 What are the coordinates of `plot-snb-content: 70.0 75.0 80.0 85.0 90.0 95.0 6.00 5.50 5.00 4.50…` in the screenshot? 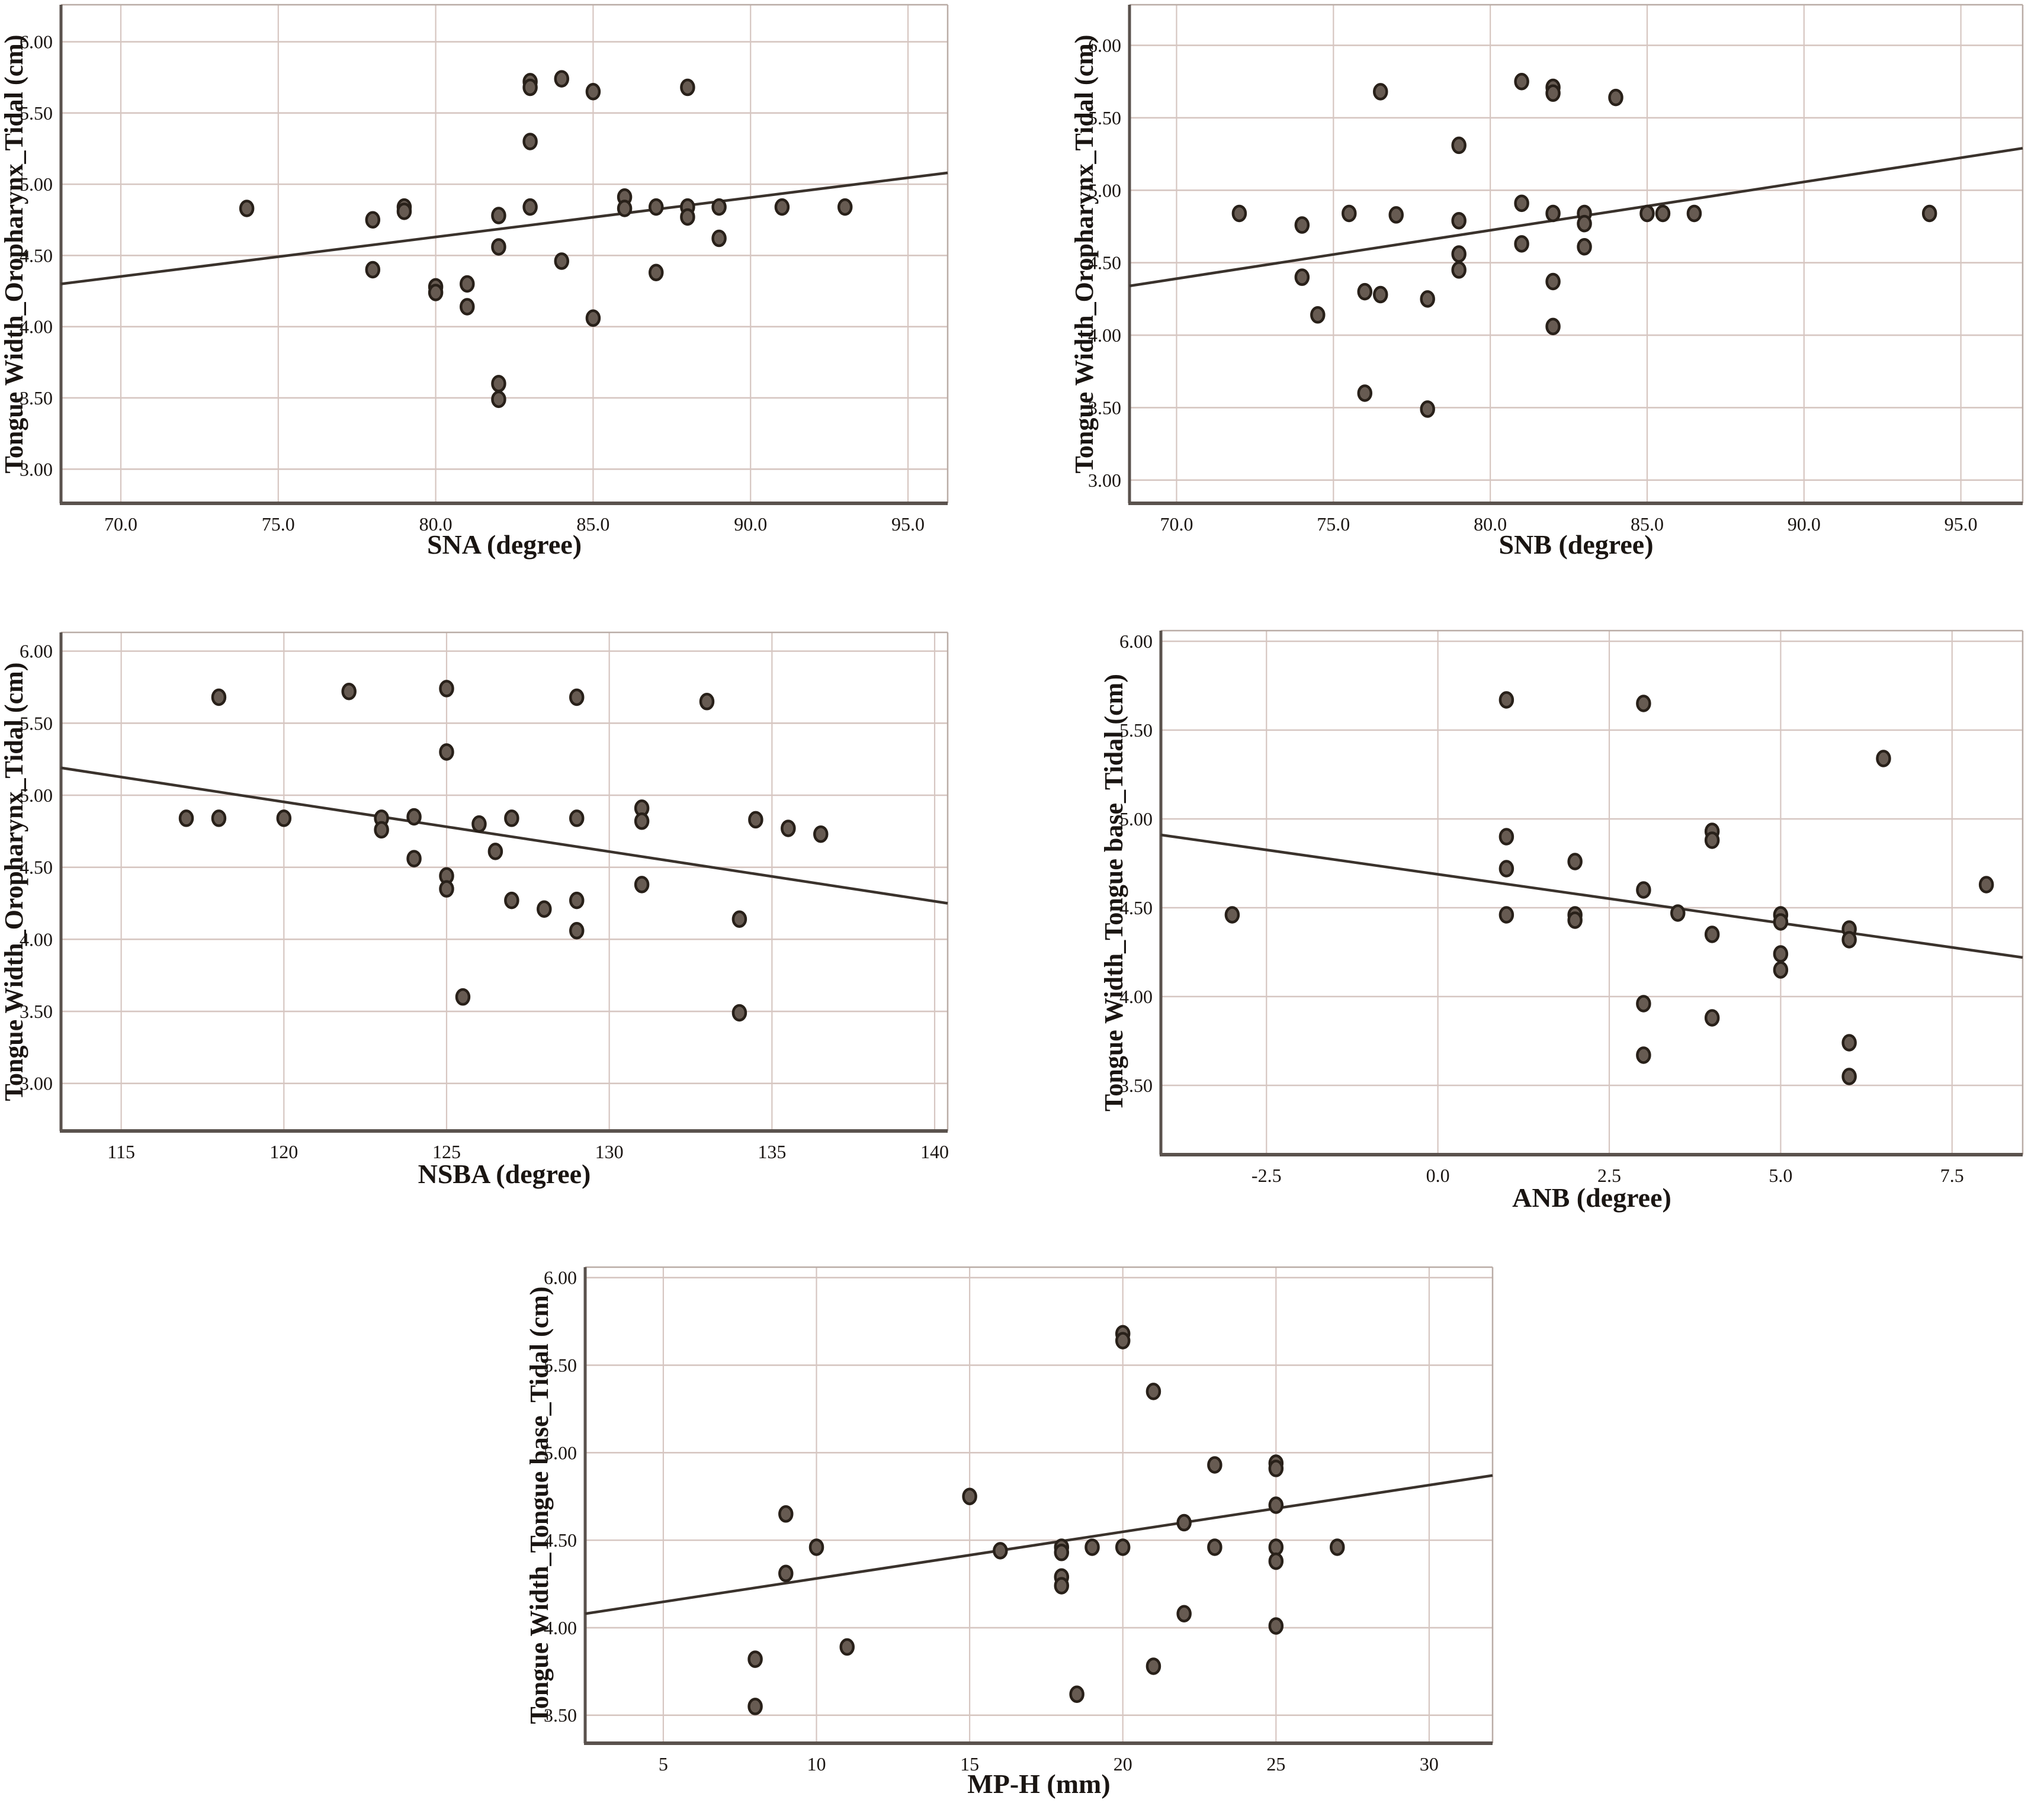 It's located at (1556, 269).